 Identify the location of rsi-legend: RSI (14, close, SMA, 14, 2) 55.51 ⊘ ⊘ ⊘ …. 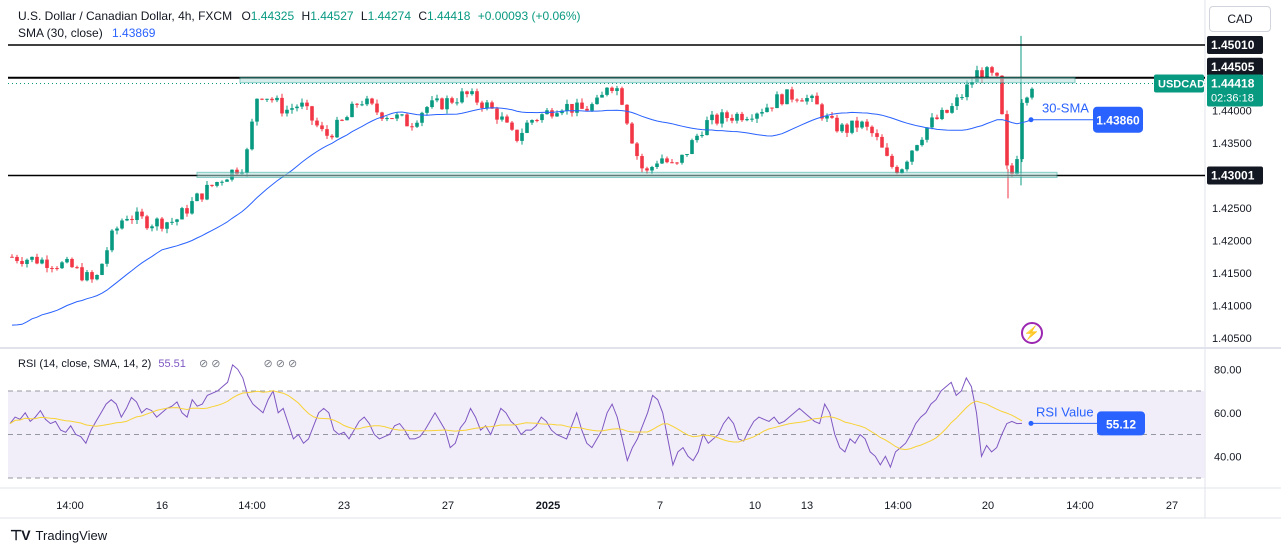
(157, 363).